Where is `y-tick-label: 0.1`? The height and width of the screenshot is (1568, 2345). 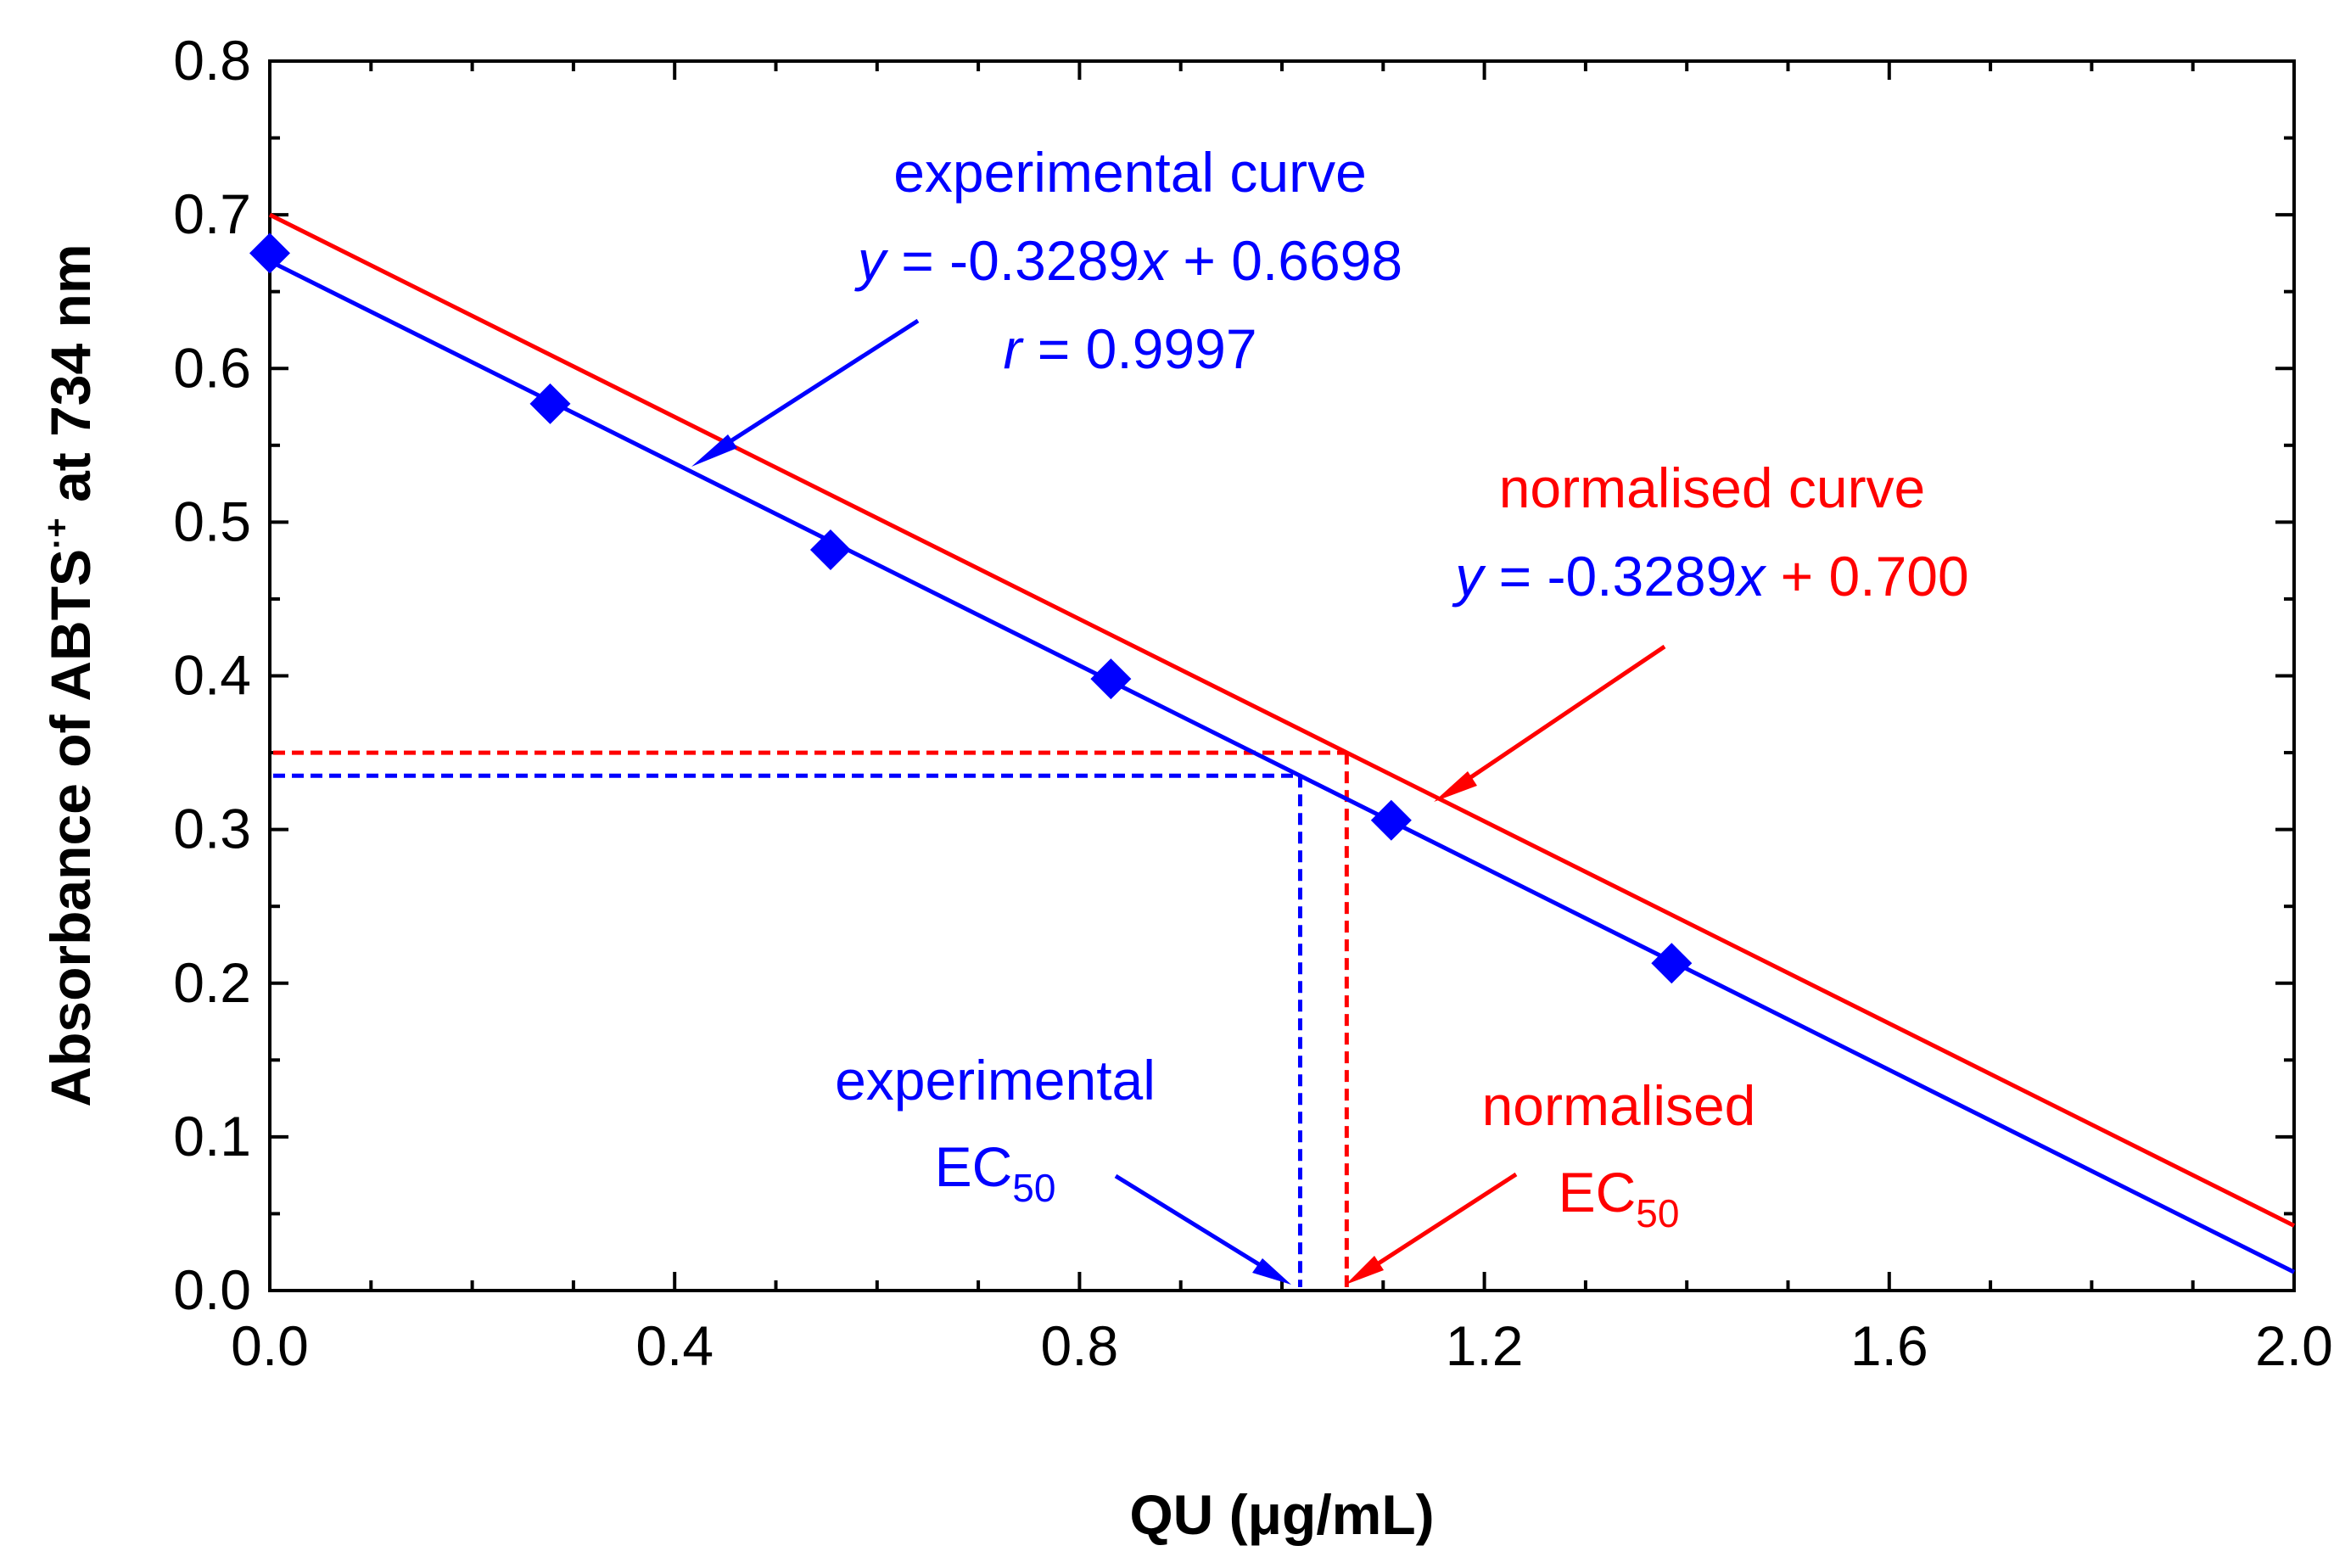
y-tick-label: 0.1 is located at coordinates (212, 1137).